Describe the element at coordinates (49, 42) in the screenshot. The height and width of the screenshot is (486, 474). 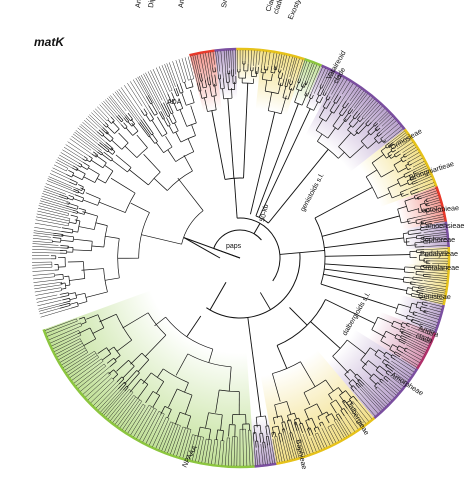
I see `figure-title: matK` at that location.